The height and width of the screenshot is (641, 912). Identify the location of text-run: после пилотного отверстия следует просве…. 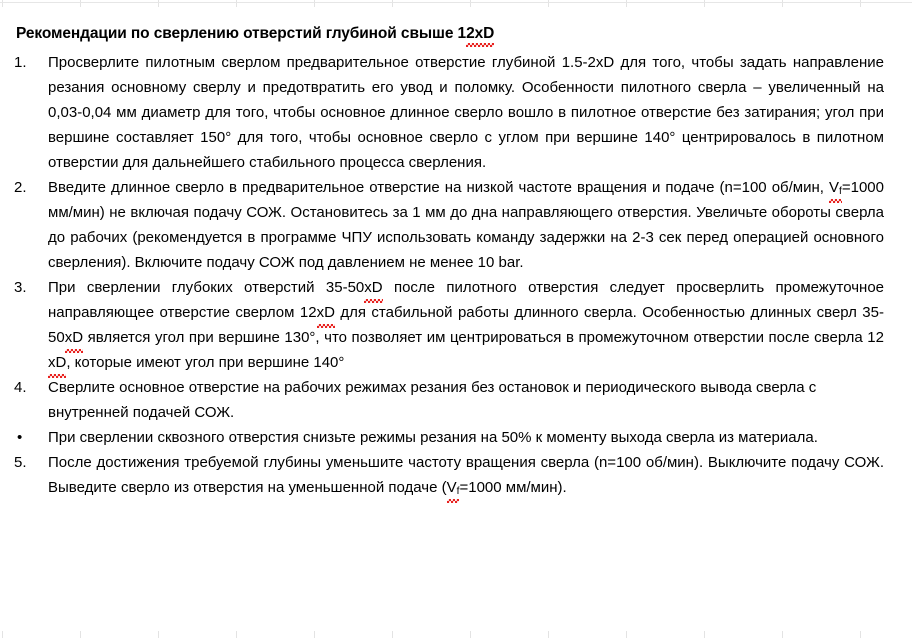
(466, 300).